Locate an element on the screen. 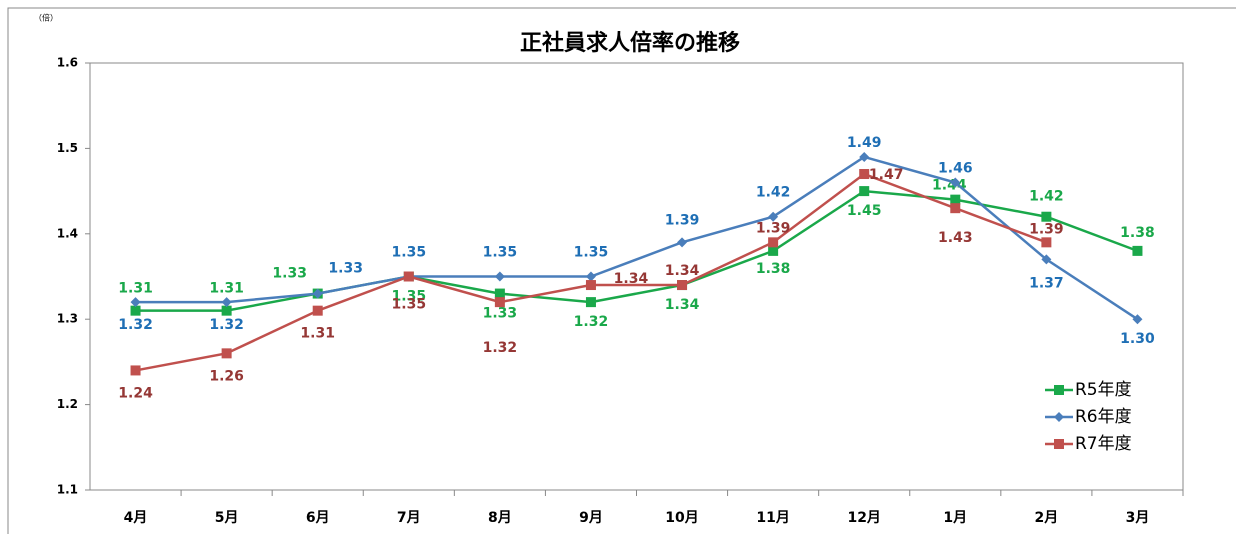  data-label: 1.24 is located at coordinates (135, 393).